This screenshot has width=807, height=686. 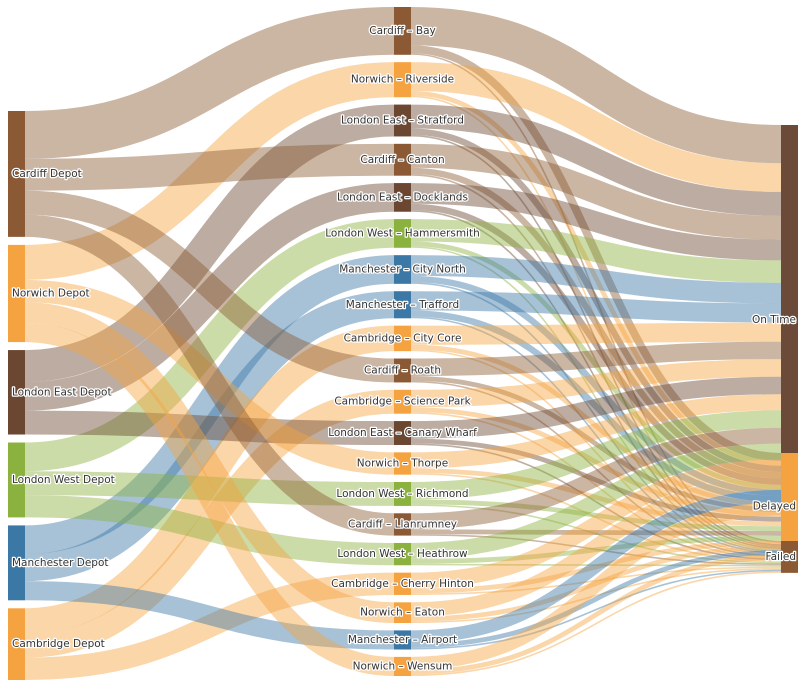 I want to click on link-norwich-eaton-to-delayed, so click(x=596, y=583).